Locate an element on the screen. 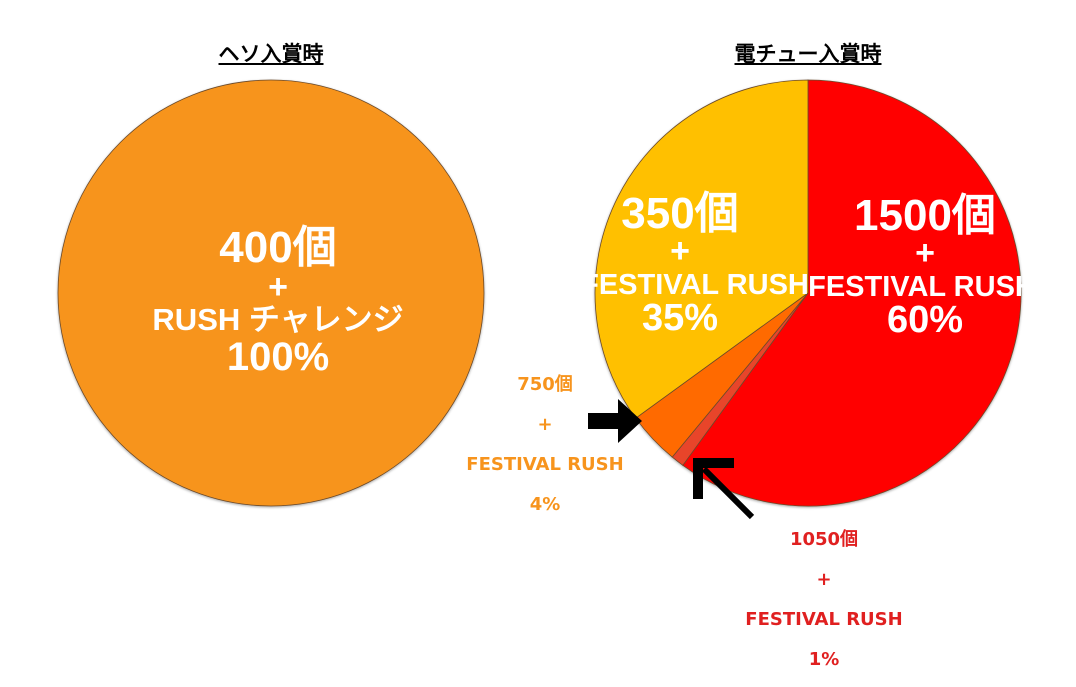 This screenshot has width=1076, height=687. denchu-1500-rush-label: FESTIVAL RUSH is located at coordinates (922, 287).